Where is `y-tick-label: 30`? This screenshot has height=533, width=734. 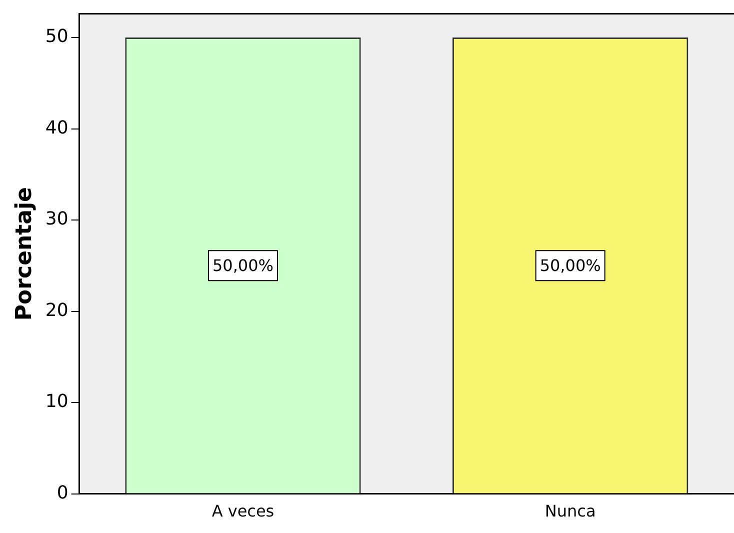 y-tick-label: 30 is located at coordinates (56, 219).